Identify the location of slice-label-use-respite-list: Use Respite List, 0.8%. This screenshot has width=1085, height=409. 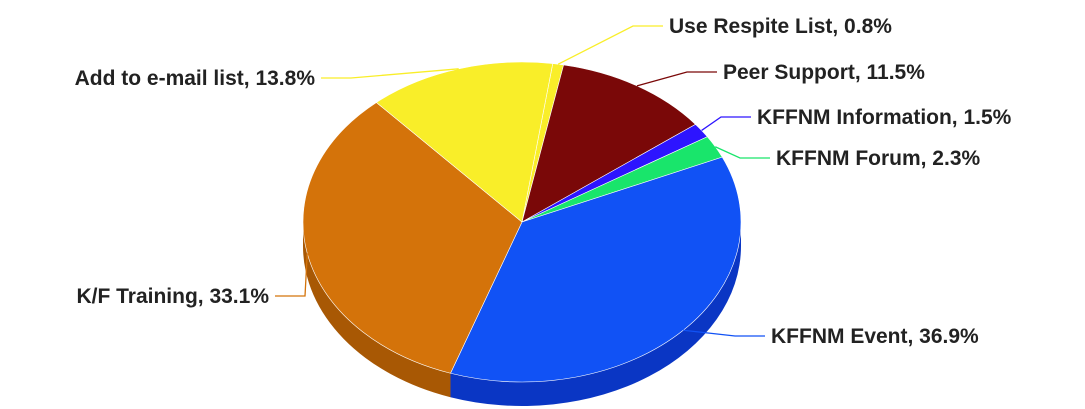
(780, 26).